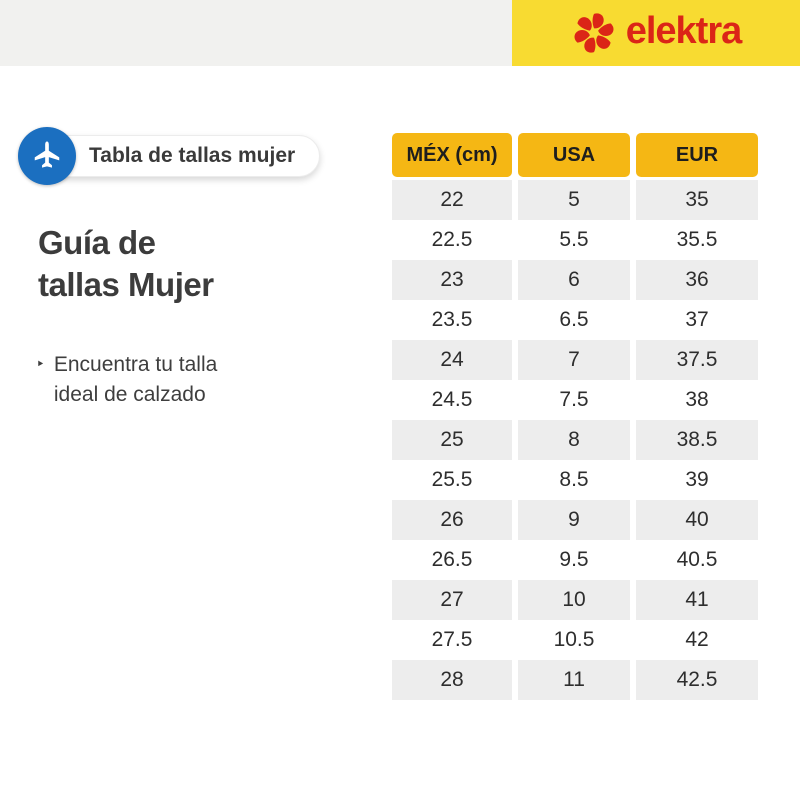 The height and width of the screenshot is (800, 800). Describe the element at coordinates (594, 33) in the screenshot. I see `elektra-swirl-icon` at that location.